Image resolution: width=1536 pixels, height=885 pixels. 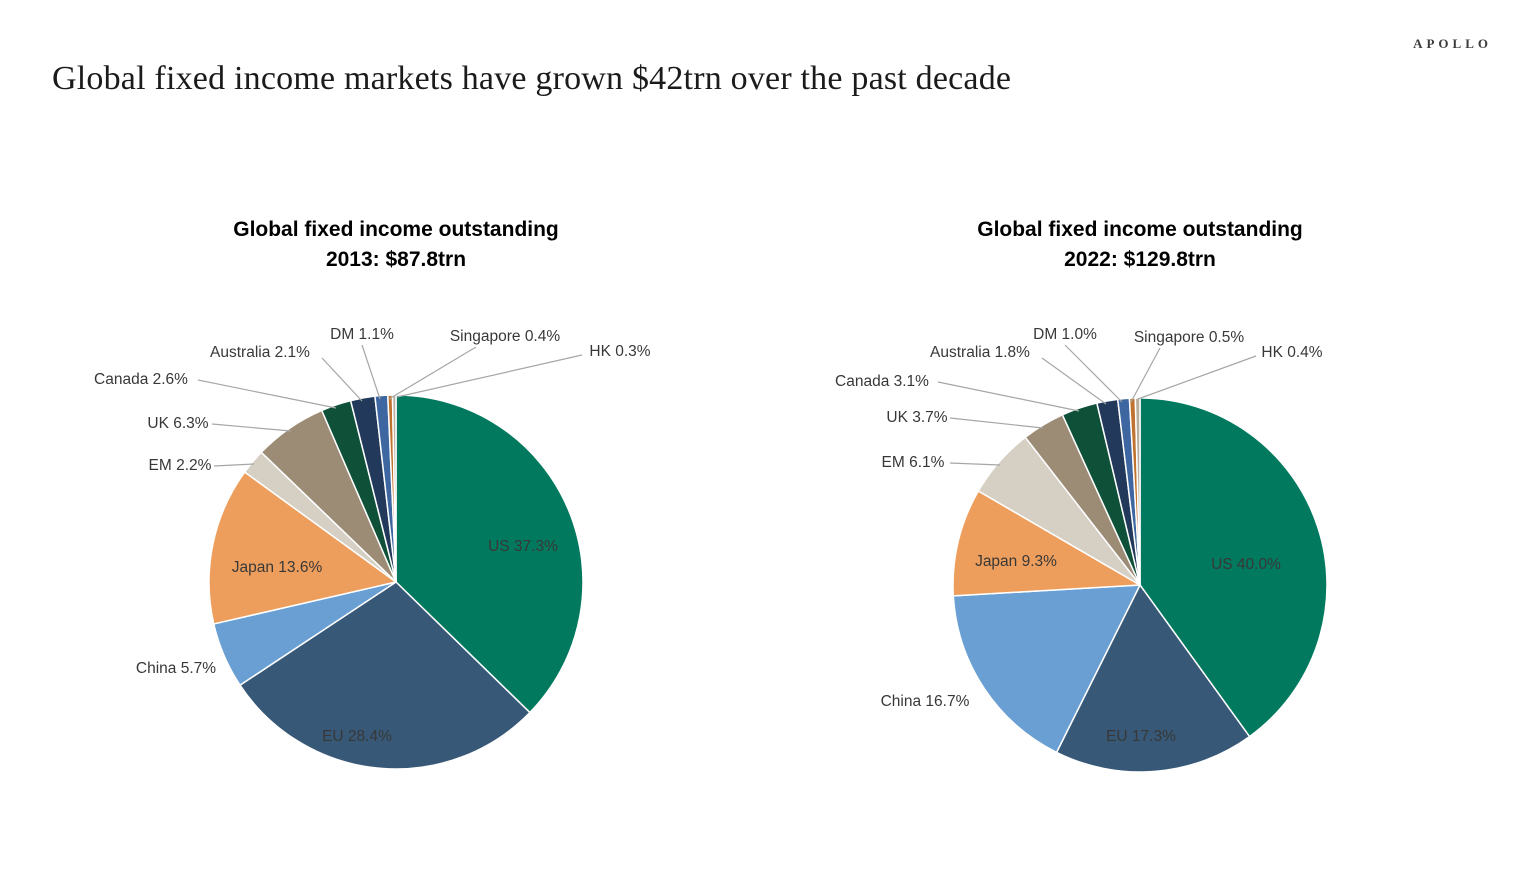 I want to click on slice-label-singapore: Singapore 0.4%, so click(x=505, y=336).